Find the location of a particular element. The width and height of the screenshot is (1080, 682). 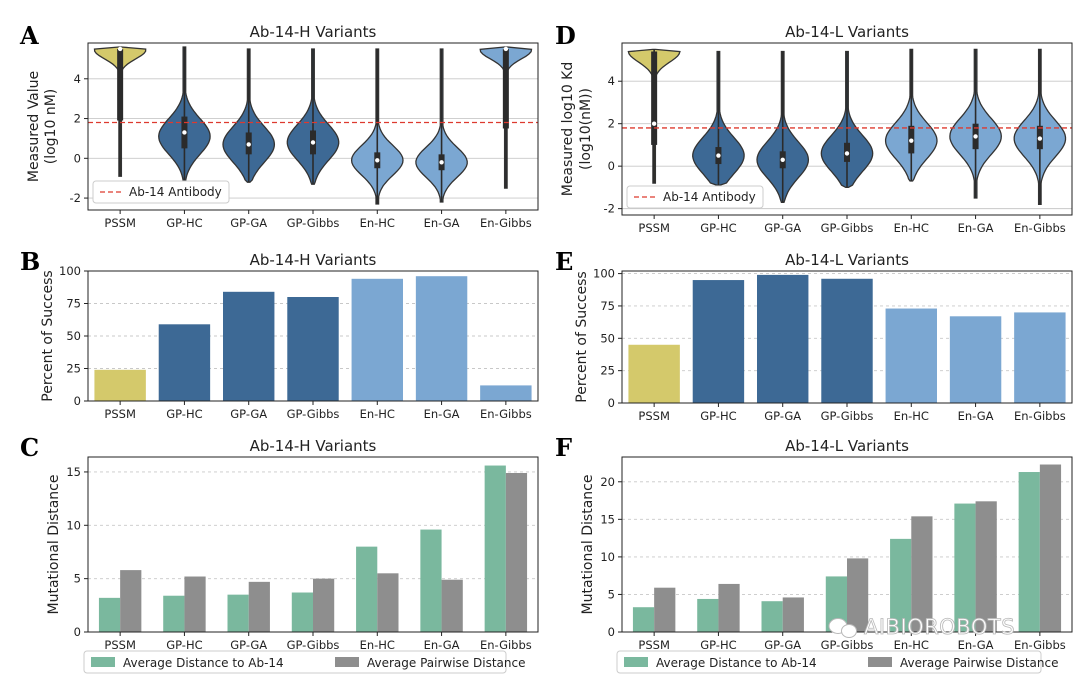

panel-a-ytick-label: 4 is located at coordinates (77, 79).